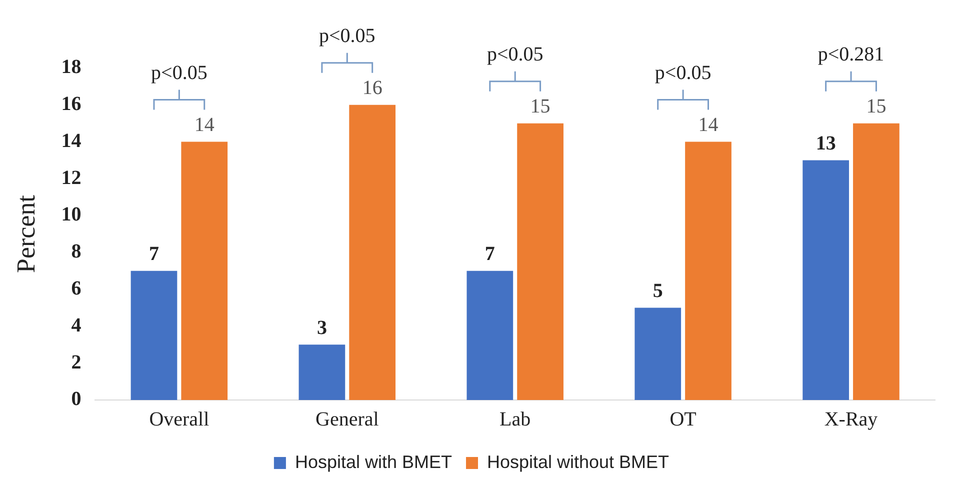  Describe the element at coordinates (76, 289) in the screenshot. I see `y-tick-label: 6` at that location.